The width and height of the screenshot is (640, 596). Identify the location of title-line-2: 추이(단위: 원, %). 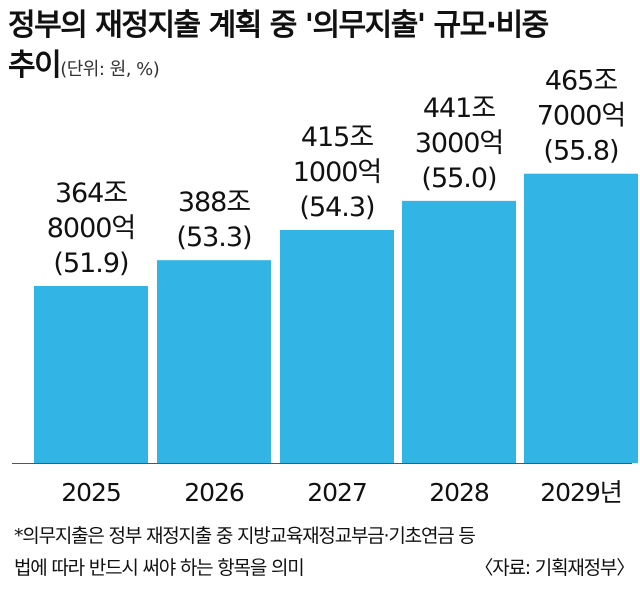
(323, 68).